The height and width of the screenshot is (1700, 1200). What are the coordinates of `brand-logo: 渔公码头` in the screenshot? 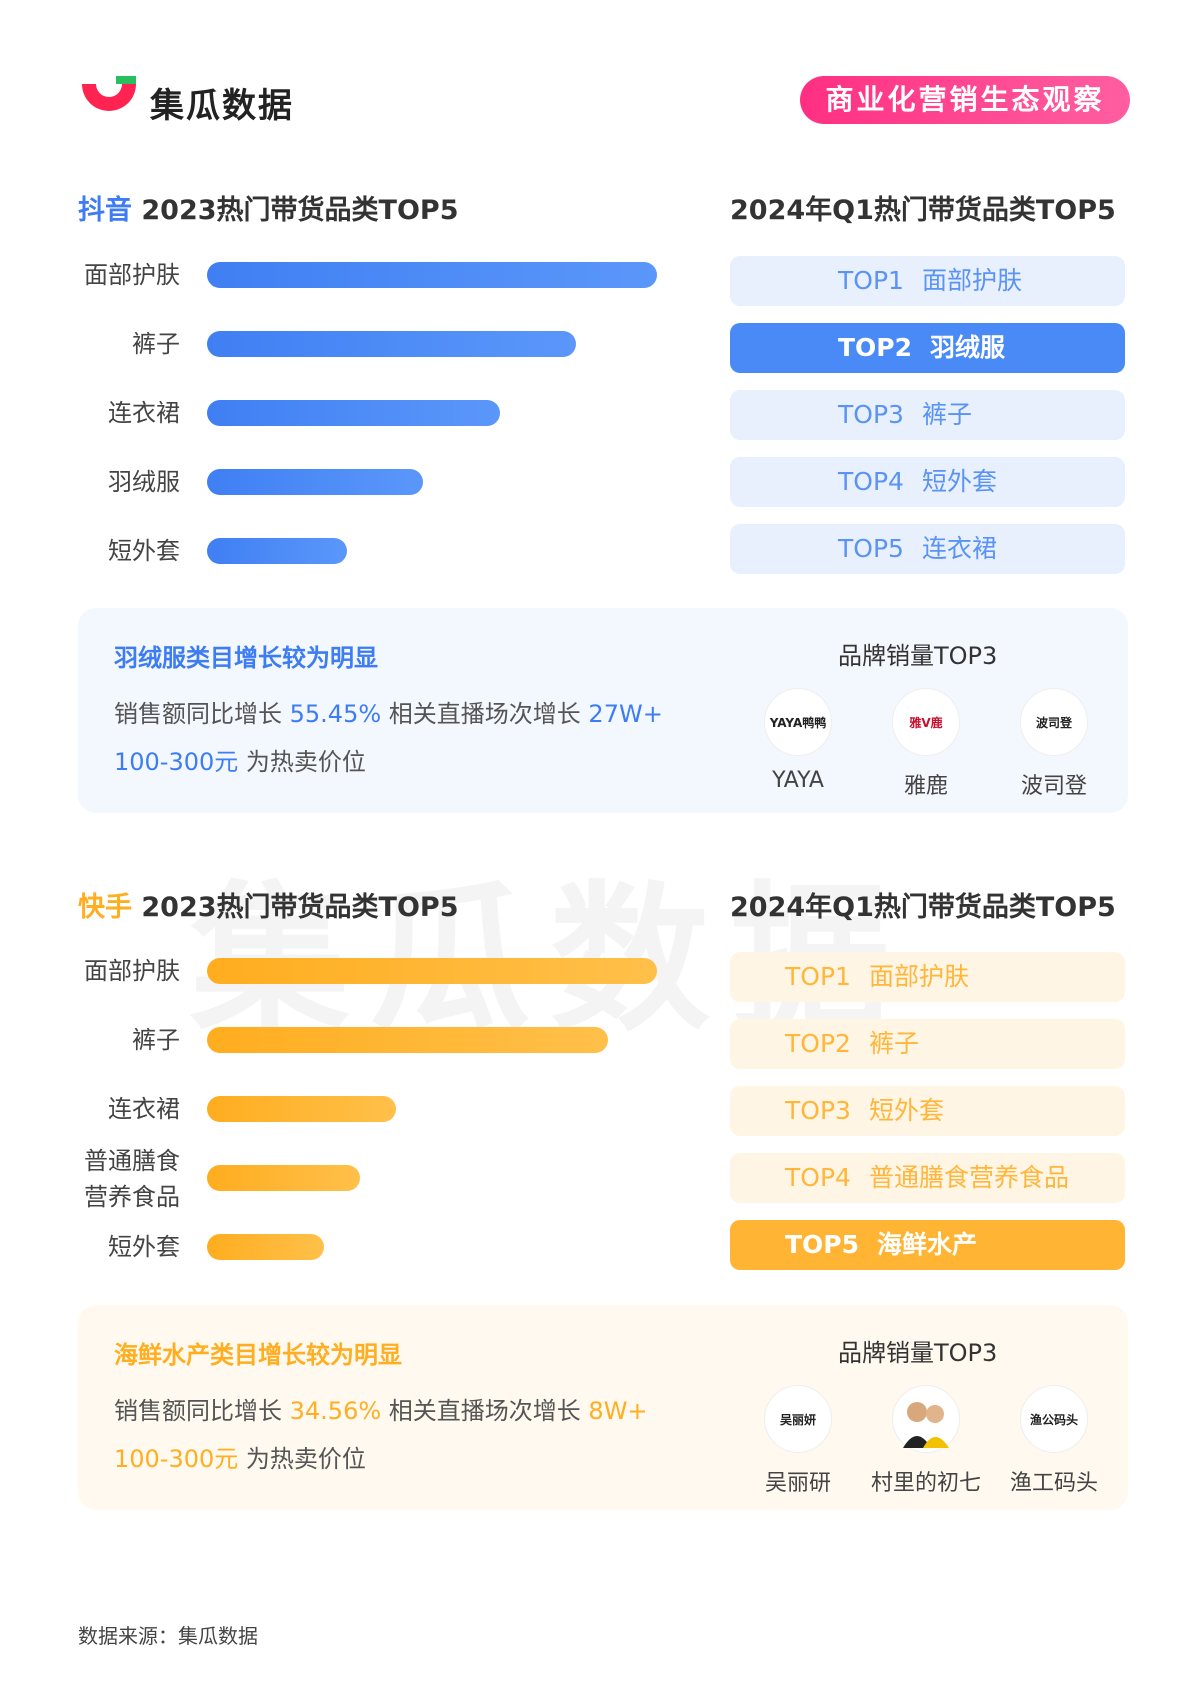 It's located at (1054, 1419).